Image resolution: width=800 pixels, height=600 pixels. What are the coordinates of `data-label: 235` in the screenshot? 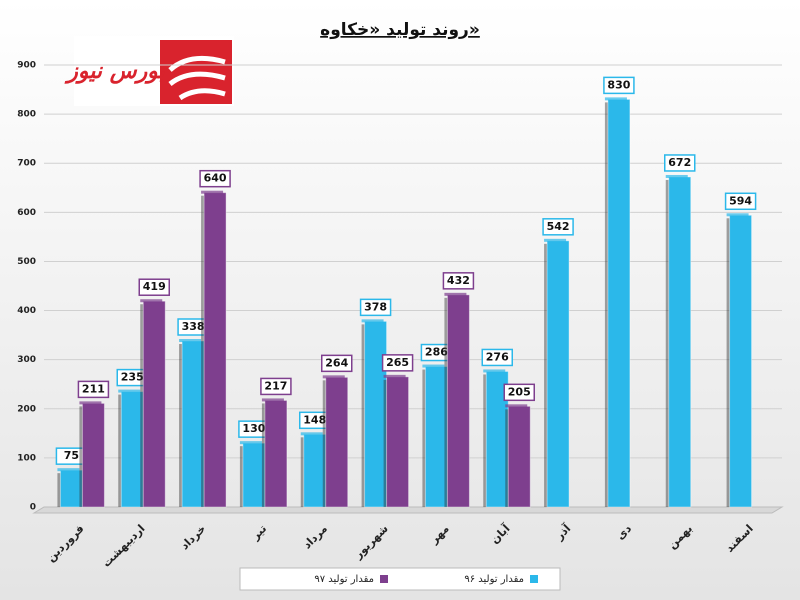 It's located at (132, 377).